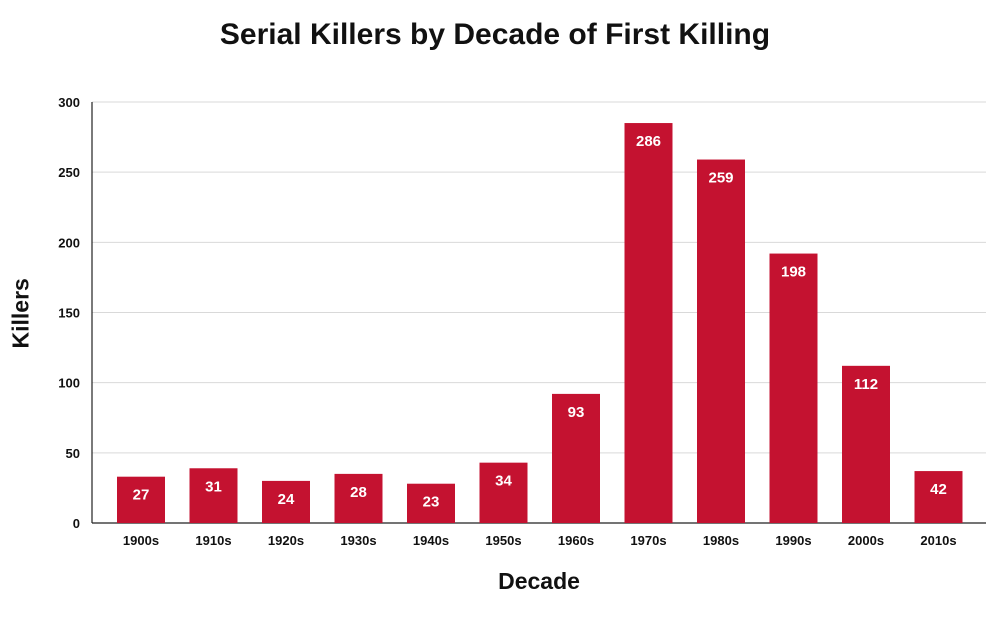 The image size is (1000, 636). What do you see at coordinates (73, 453) in the screenshot?
I see `y-tick-label: 50` at bounding box center [73, 453].